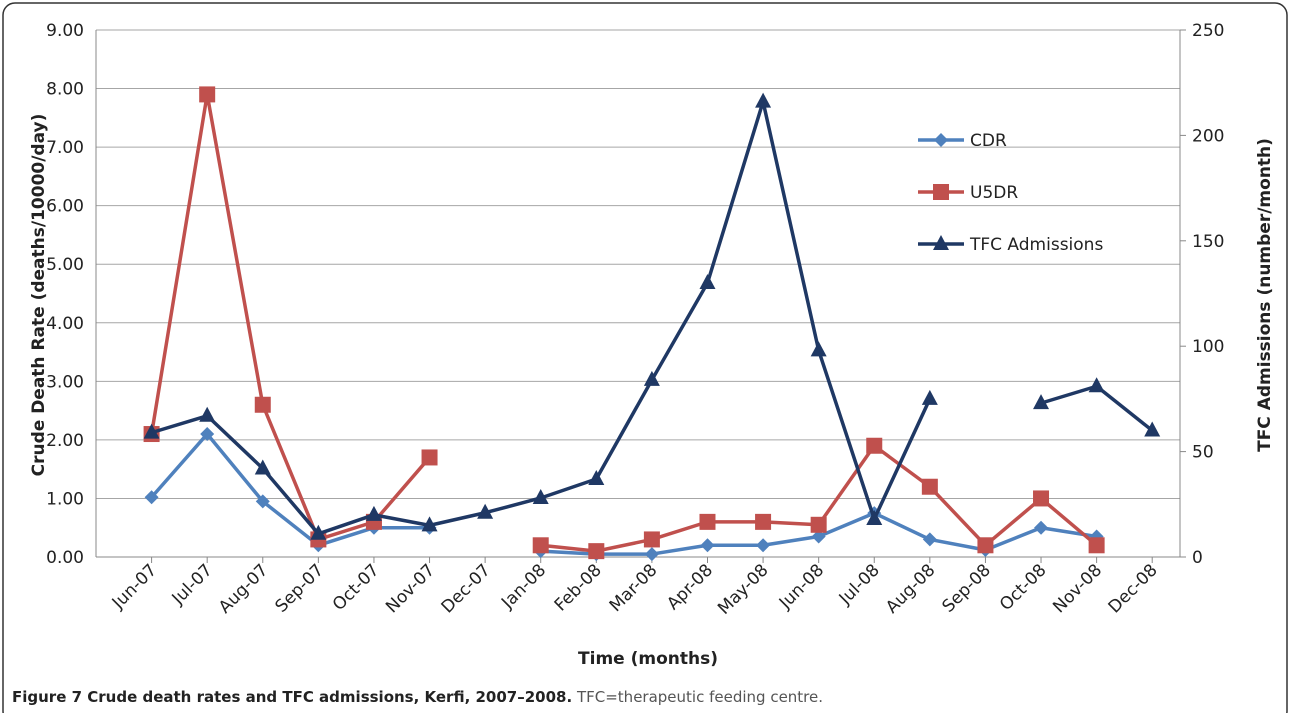 The height and width of the screenshot is (717, 1290). What do you see at coordinates (134, 586) in the screenshot?
I see `x-tick-label: Jun-07` at bounding box center [134, 586].